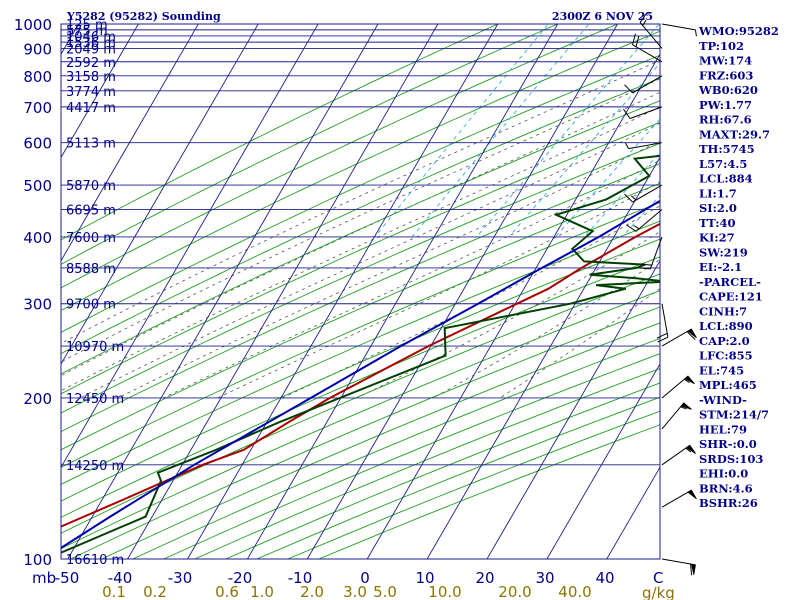 The width and height of the screenshot is (800, 600). I want to click on mixing-ratio-label: 20.0, so click(514, 591).